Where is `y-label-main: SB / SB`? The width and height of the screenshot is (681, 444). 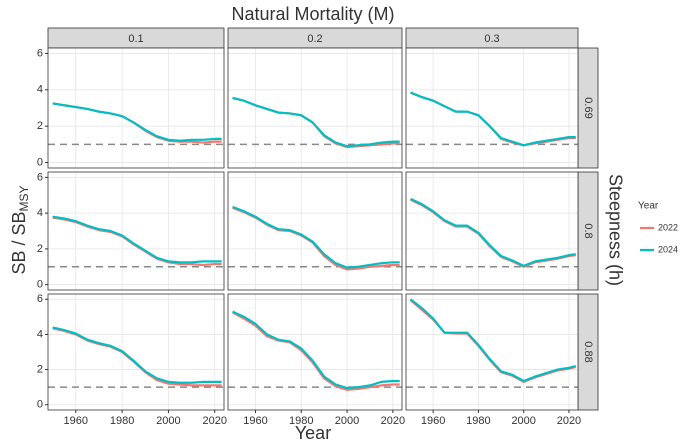 y-label-main: SB / SB is located at coordinates (19, 242).